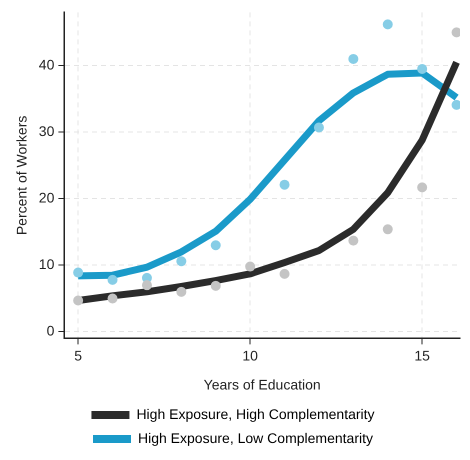 The image size is (470, 460). I want to click on x-tick-label: 10, so click(250, 356).